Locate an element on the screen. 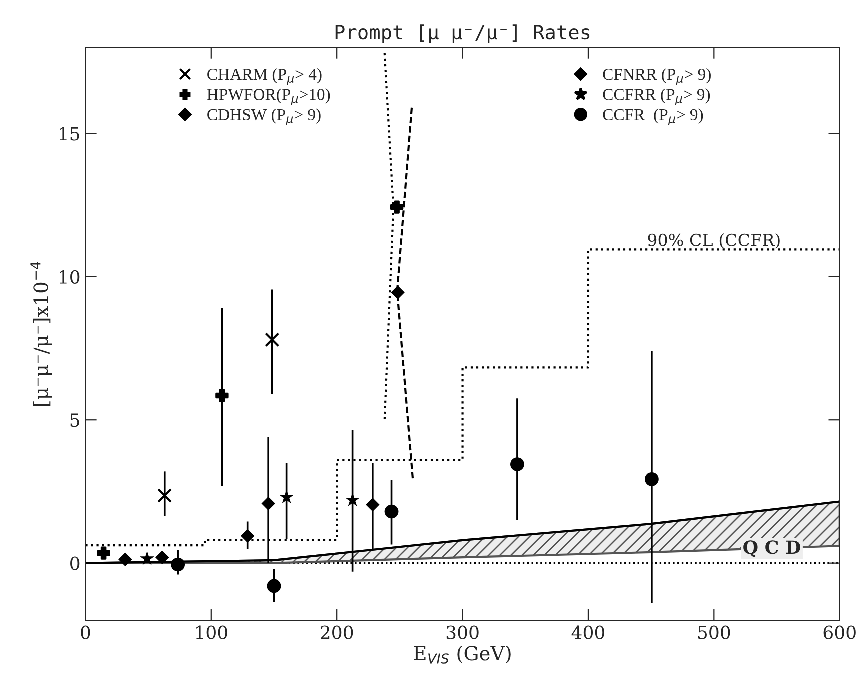 Image resolution: width=857 pixels, height=682 pixels. x-tick-label: 400 is located at coordinates (588, 633).